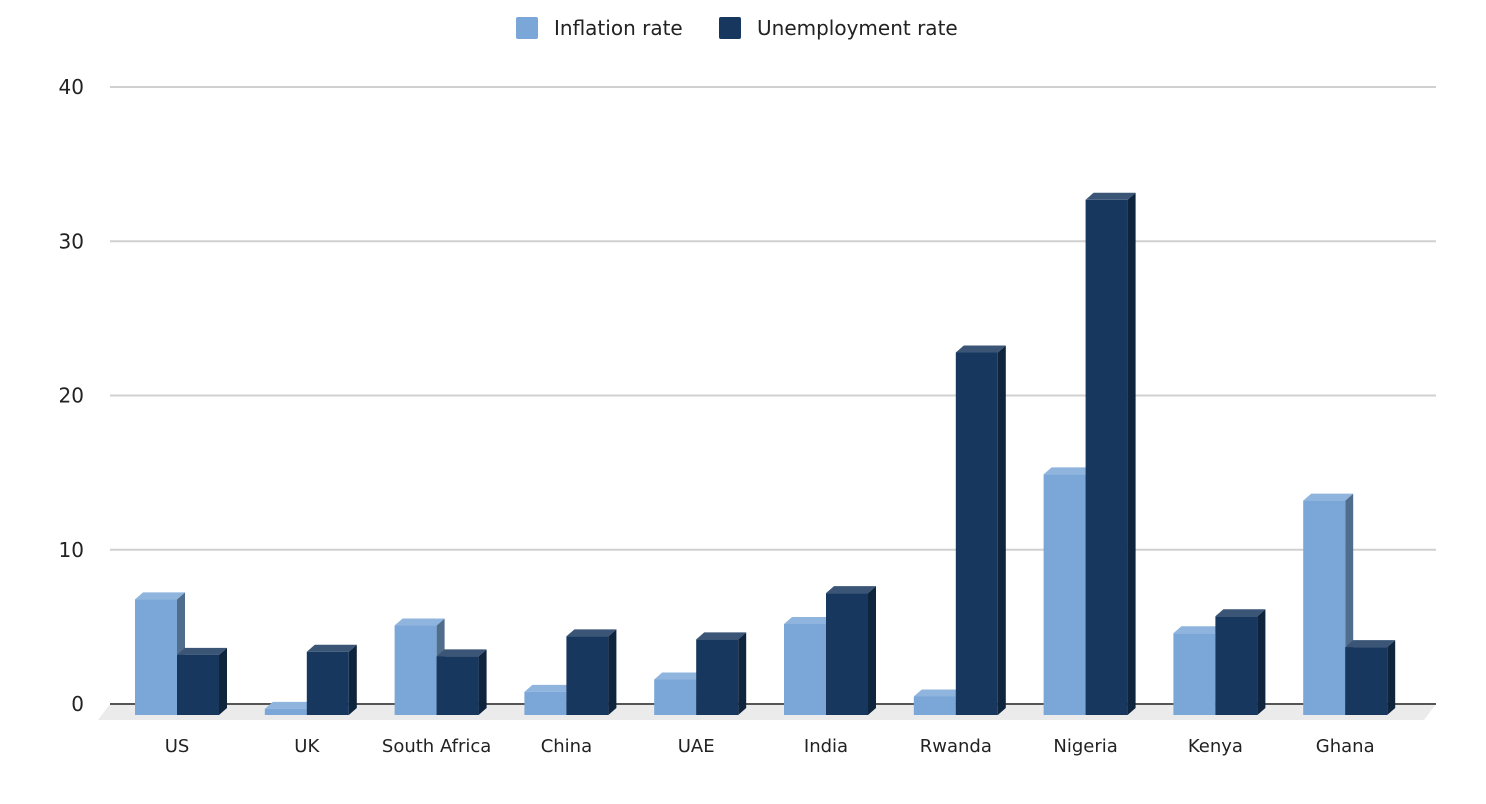  I want to click on y-tick-label: 10, so click(71, 550).